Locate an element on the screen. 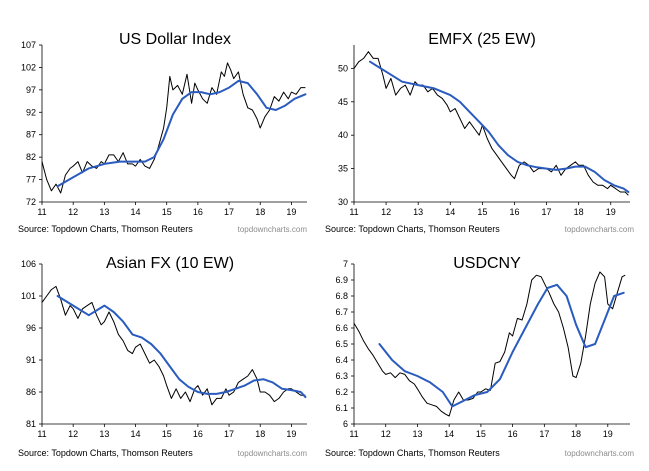 This screenshot has height=471, width=649. y-tick-label: 6.8 is located at coordinates (341, 296).